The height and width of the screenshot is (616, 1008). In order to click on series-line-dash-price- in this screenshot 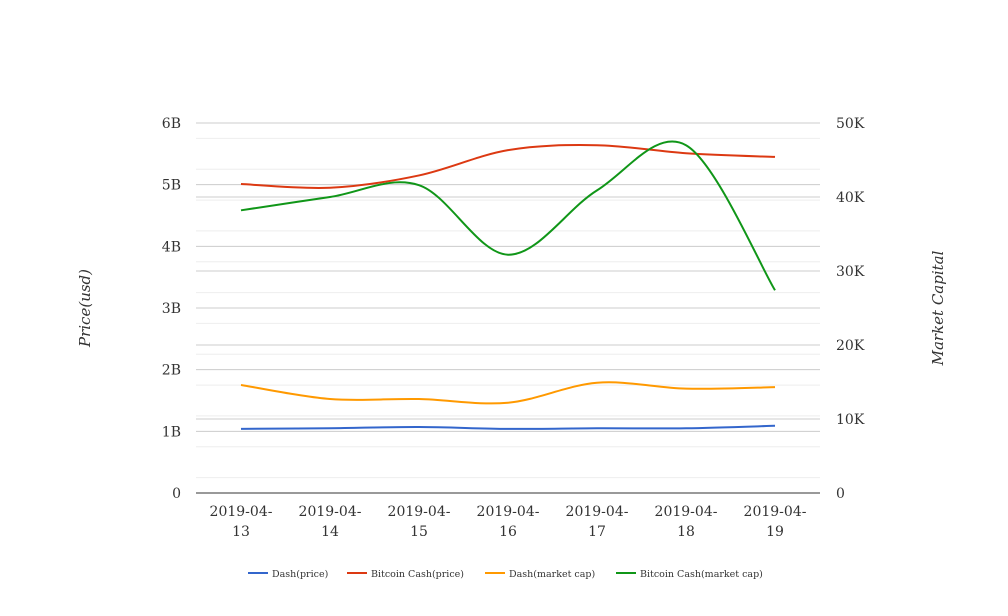, I will do `click(508, 427)`.